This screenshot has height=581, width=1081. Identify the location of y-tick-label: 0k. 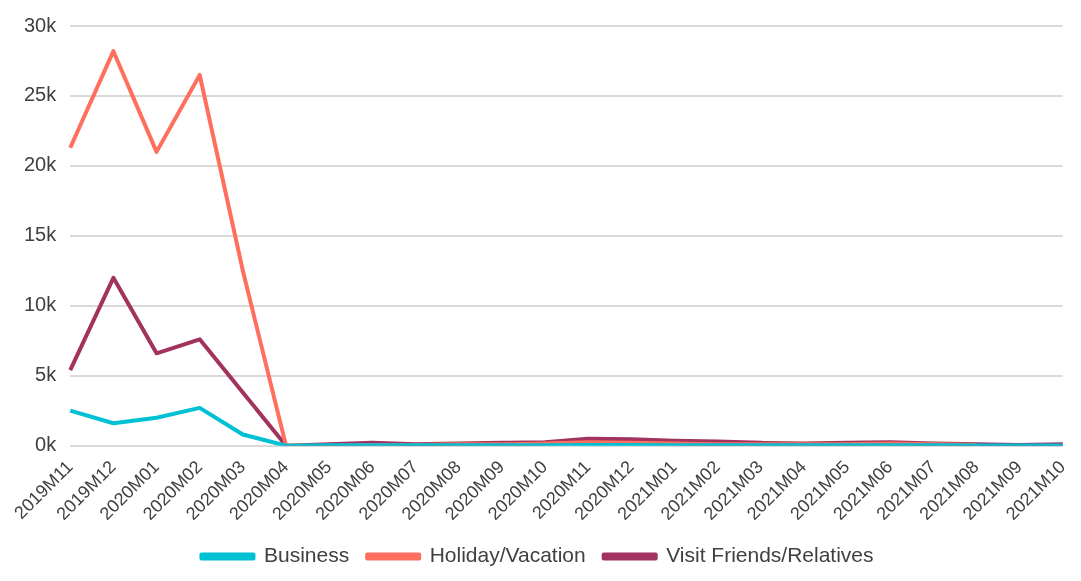
(46, 444).